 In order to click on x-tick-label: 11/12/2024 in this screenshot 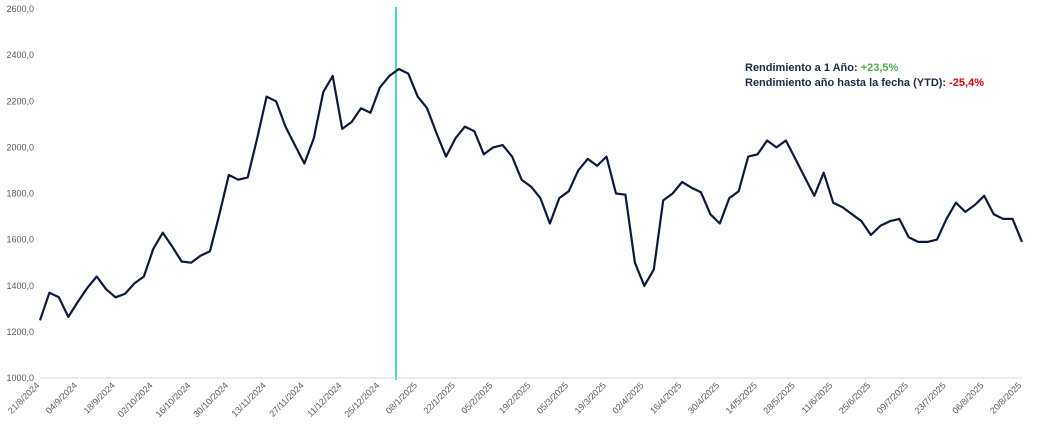, I will do `click(324, 399)`.